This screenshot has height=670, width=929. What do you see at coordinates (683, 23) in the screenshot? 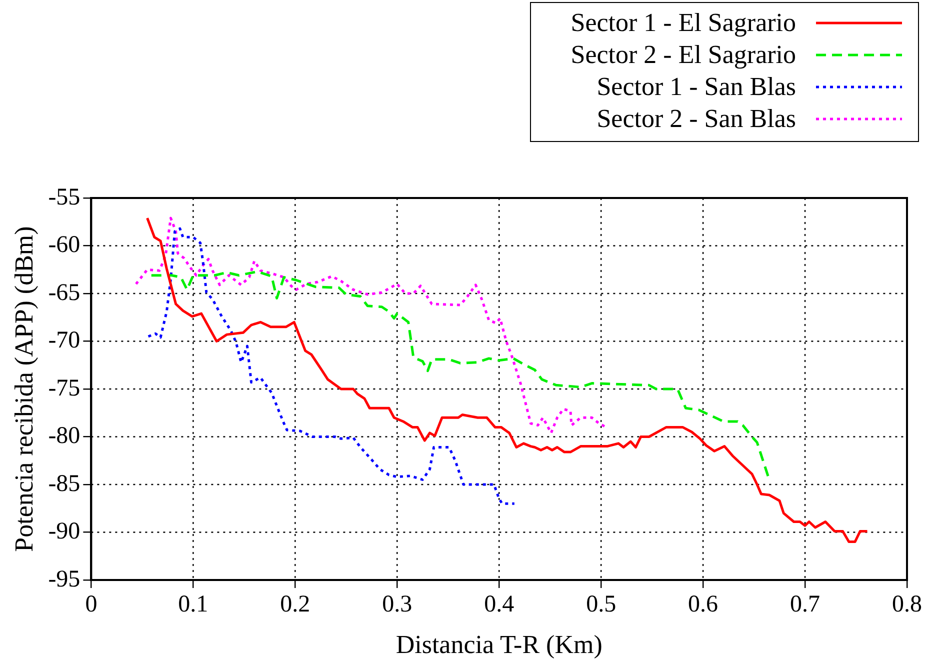
I see `legend-label: Sector 1 - El Sagrario` at bounding box center [683, 23].